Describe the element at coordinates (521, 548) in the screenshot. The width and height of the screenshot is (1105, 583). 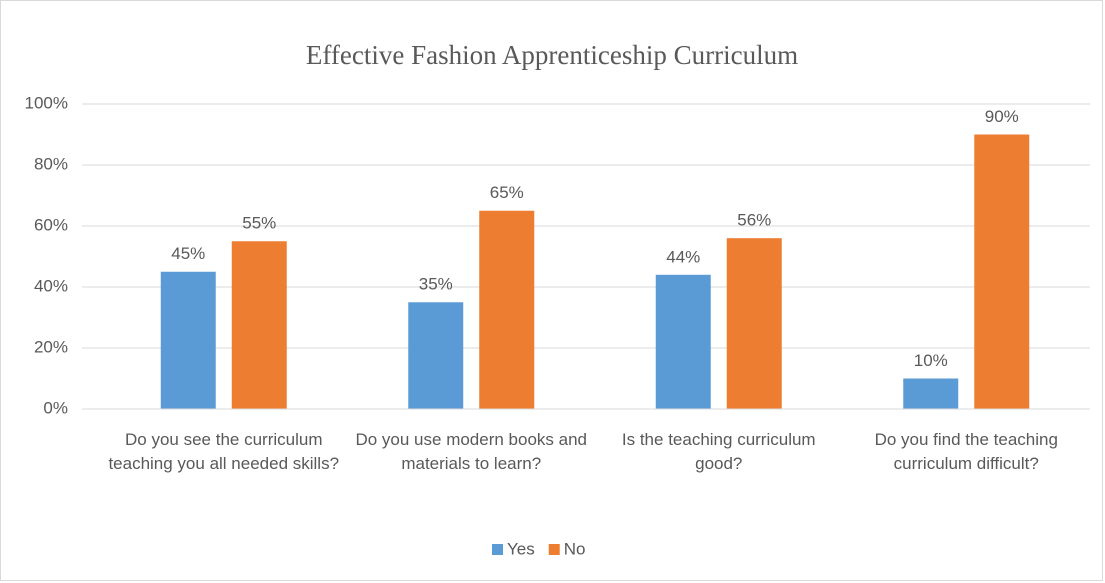
I see `legend-label: Yes` at that location.